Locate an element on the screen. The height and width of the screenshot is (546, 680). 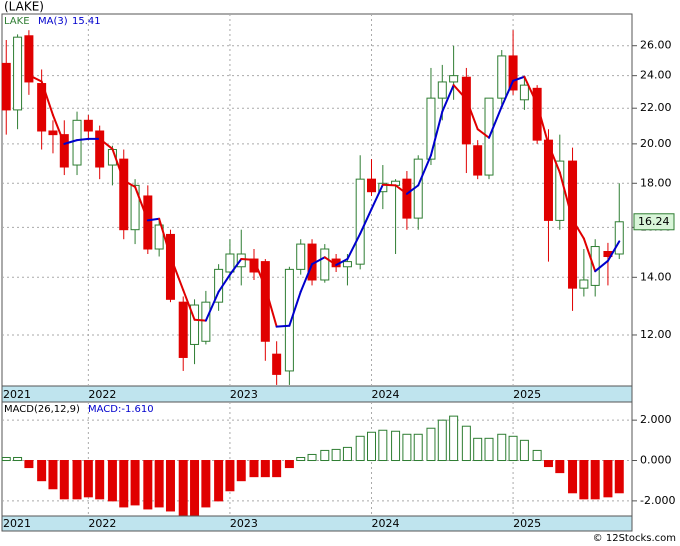
y-tick-label: 24.00 is located at coordinates (656, 75).